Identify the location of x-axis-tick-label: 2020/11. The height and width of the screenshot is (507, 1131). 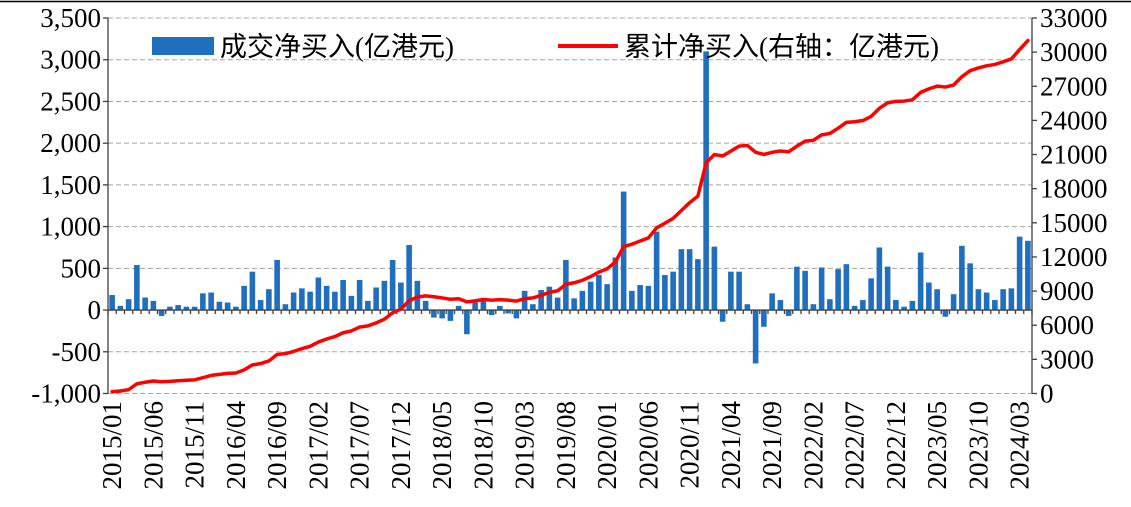
(690, 445).